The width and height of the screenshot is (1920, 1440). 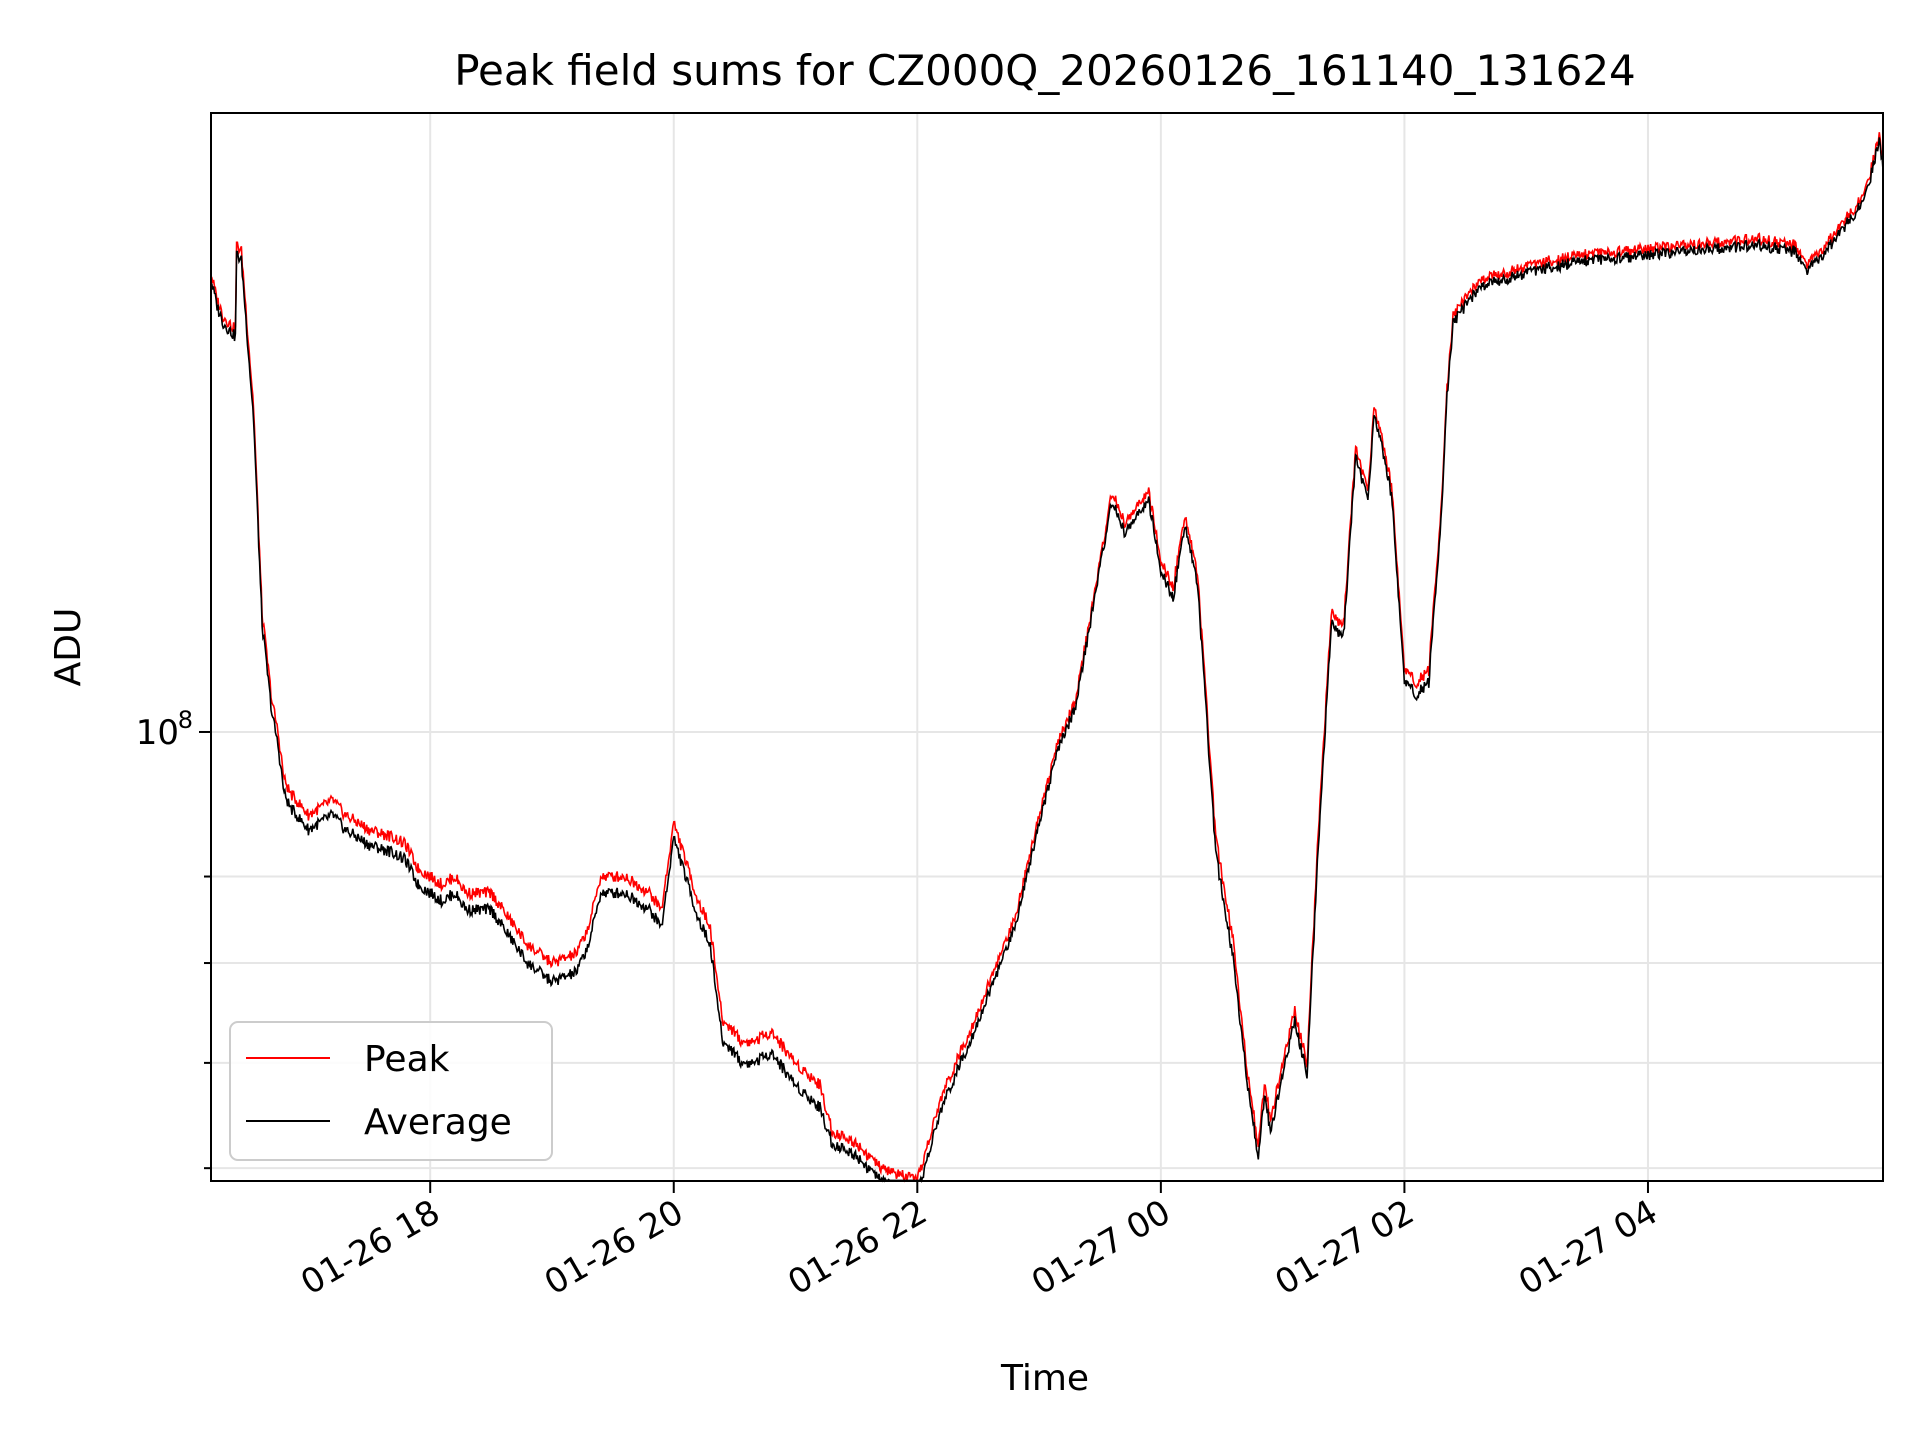 I want to click on legend: Peak Average, so click(x=391, y=1091).